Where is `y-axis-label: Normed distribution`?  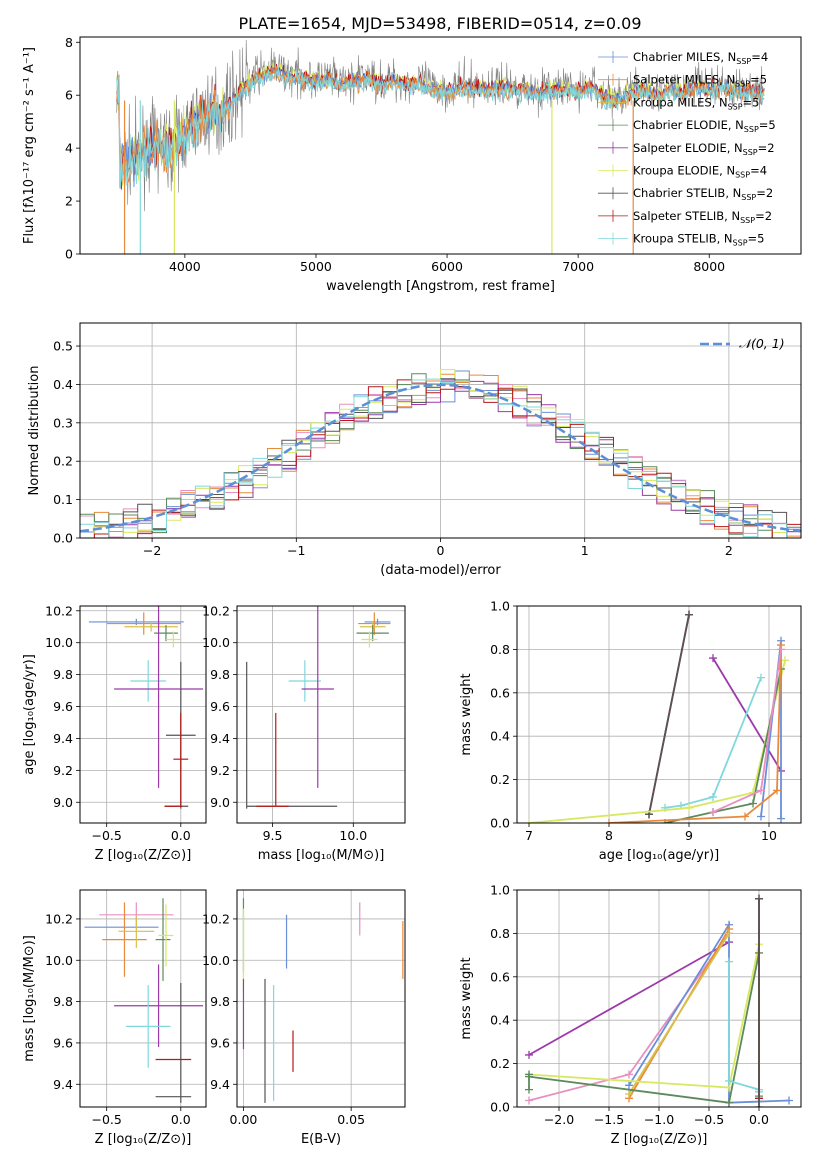 y-axis-label: Normed distribution is located at coordinates (34, 431).